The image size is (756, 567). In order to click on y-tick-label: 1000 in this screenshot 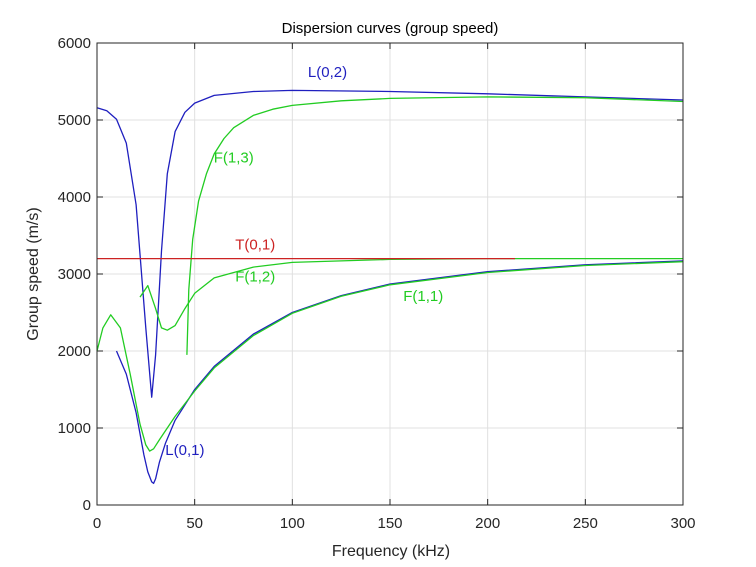, I will do `click(74, 428)`.